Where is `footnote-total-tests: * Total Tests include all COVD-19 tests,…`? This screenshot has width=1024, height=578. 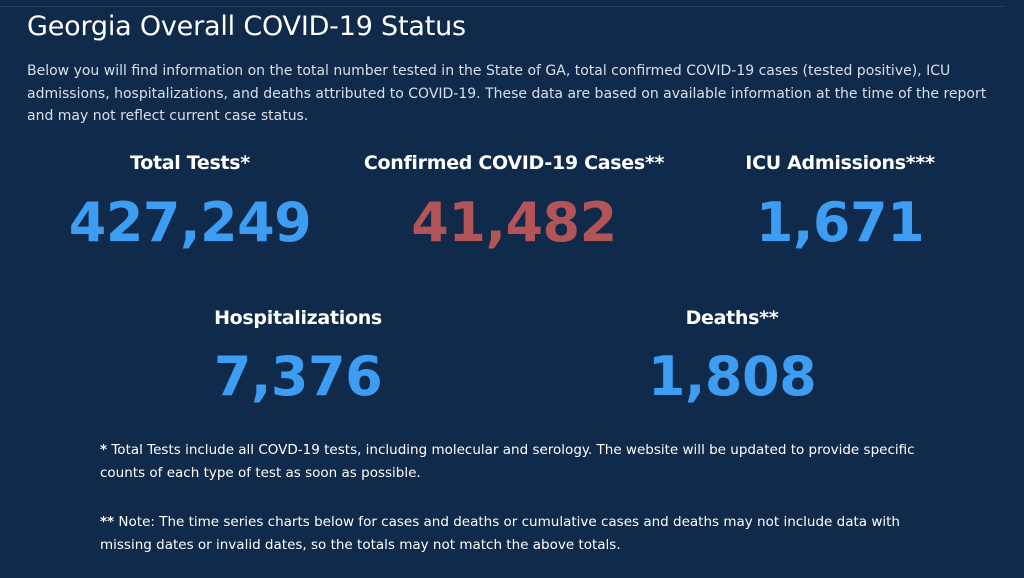 footnote-total-tests: * Total Tests include all COVD-19 tests,… is located at coordinates (510, 462).